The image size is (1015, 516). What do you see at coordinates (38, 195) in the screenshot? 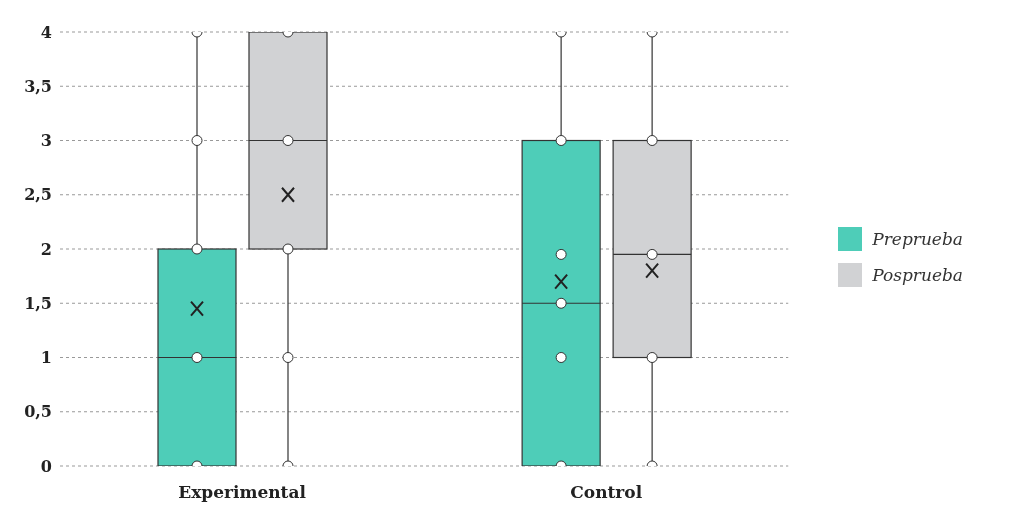
I see `y-tick-label: 2,5` at bounding box center [38, 195].